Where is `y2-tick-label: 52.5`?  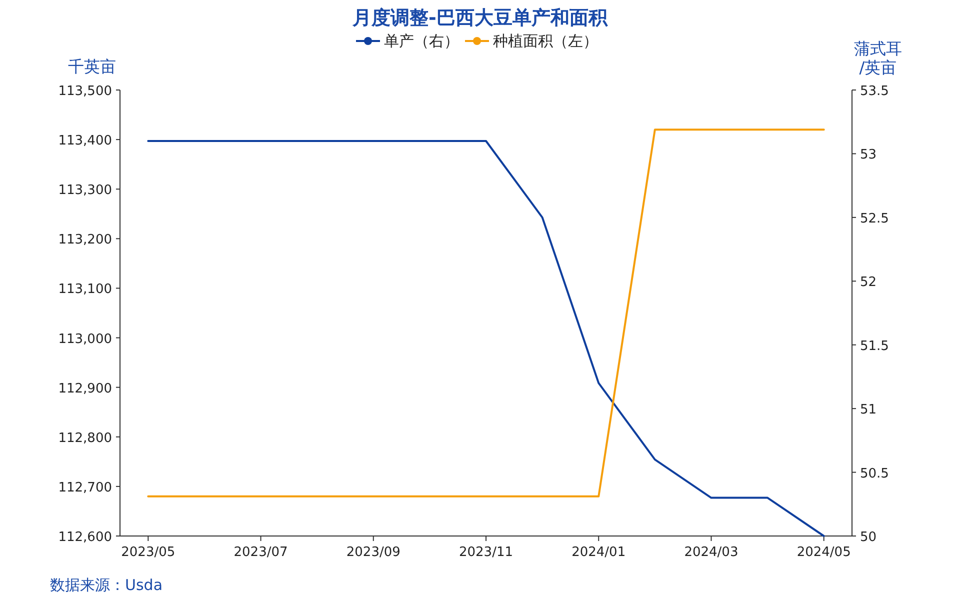 y2-tick-label: 52.5 is located at coordinates (874, 218).